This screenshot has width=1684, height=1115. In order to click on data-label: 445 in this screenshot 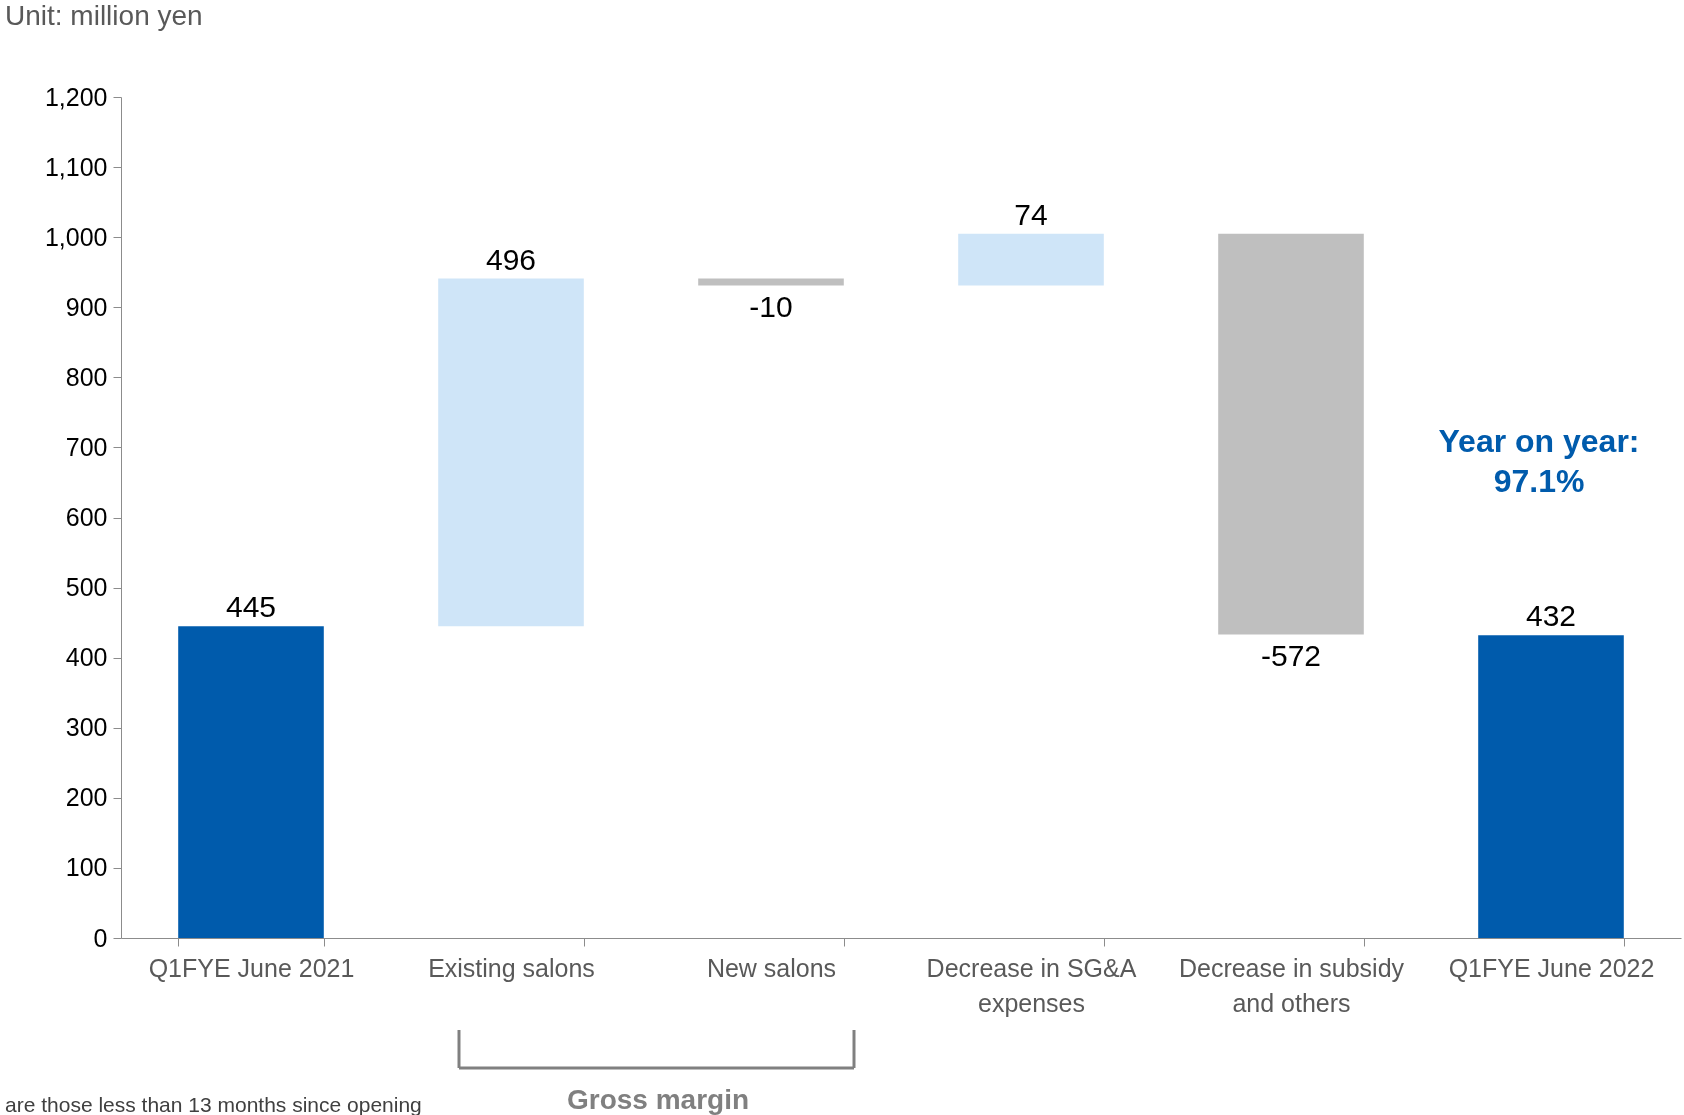, I will do `click(251, 607)`.